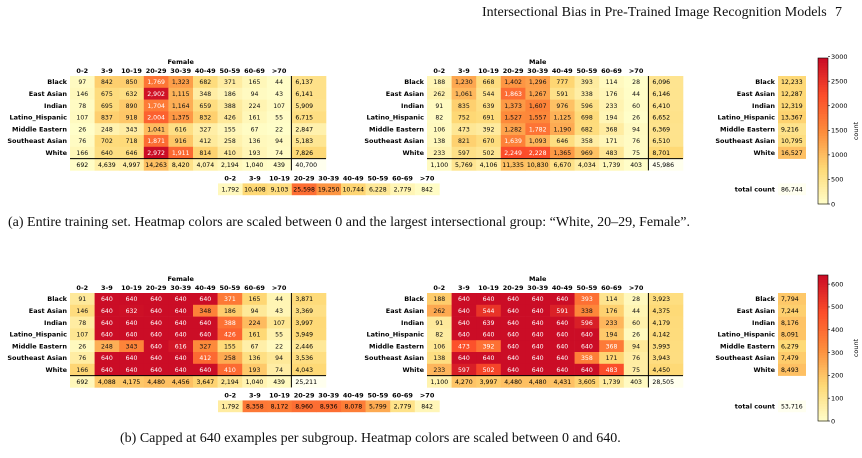 The image size is (862, 458). Describe the element at coordinates (661, 106) in the screenshot. I see `fig0-male-row-total: 6,410` at that location.